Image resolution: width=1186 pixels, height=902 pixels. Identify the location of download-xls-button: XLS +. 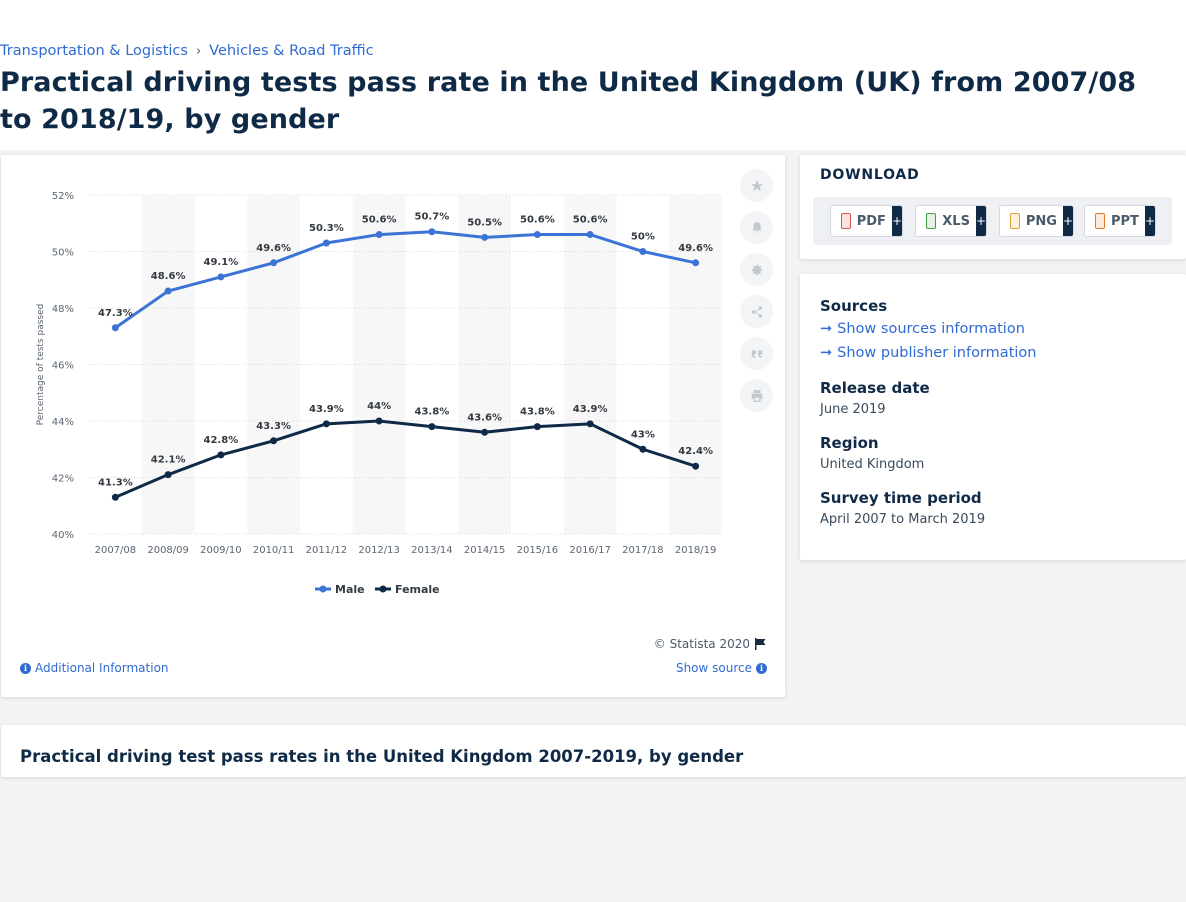
(951, 221).